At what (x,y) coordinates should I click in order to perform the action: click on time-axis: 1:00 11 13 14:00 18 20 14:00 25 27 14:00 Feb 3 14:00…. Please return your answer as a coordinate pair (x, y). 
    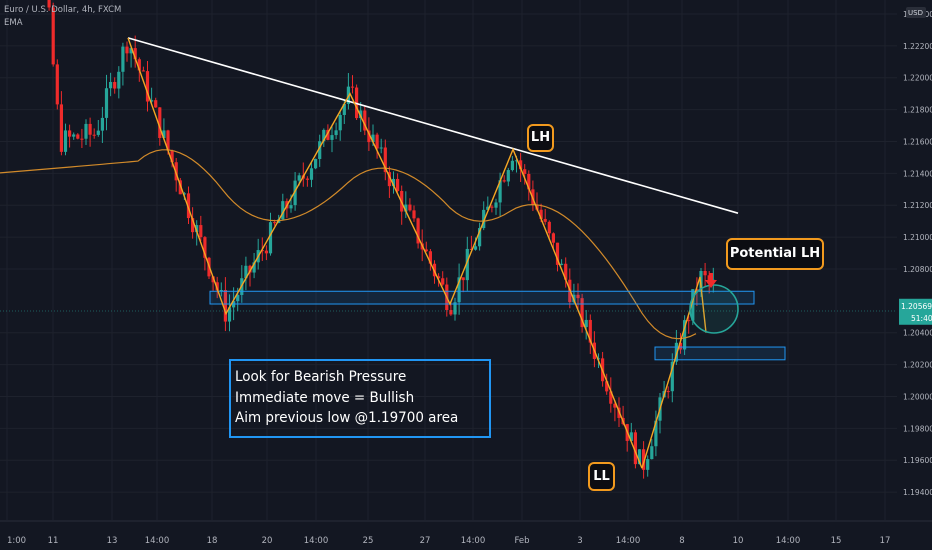
    Looking at the image, I should click on (466, 533).